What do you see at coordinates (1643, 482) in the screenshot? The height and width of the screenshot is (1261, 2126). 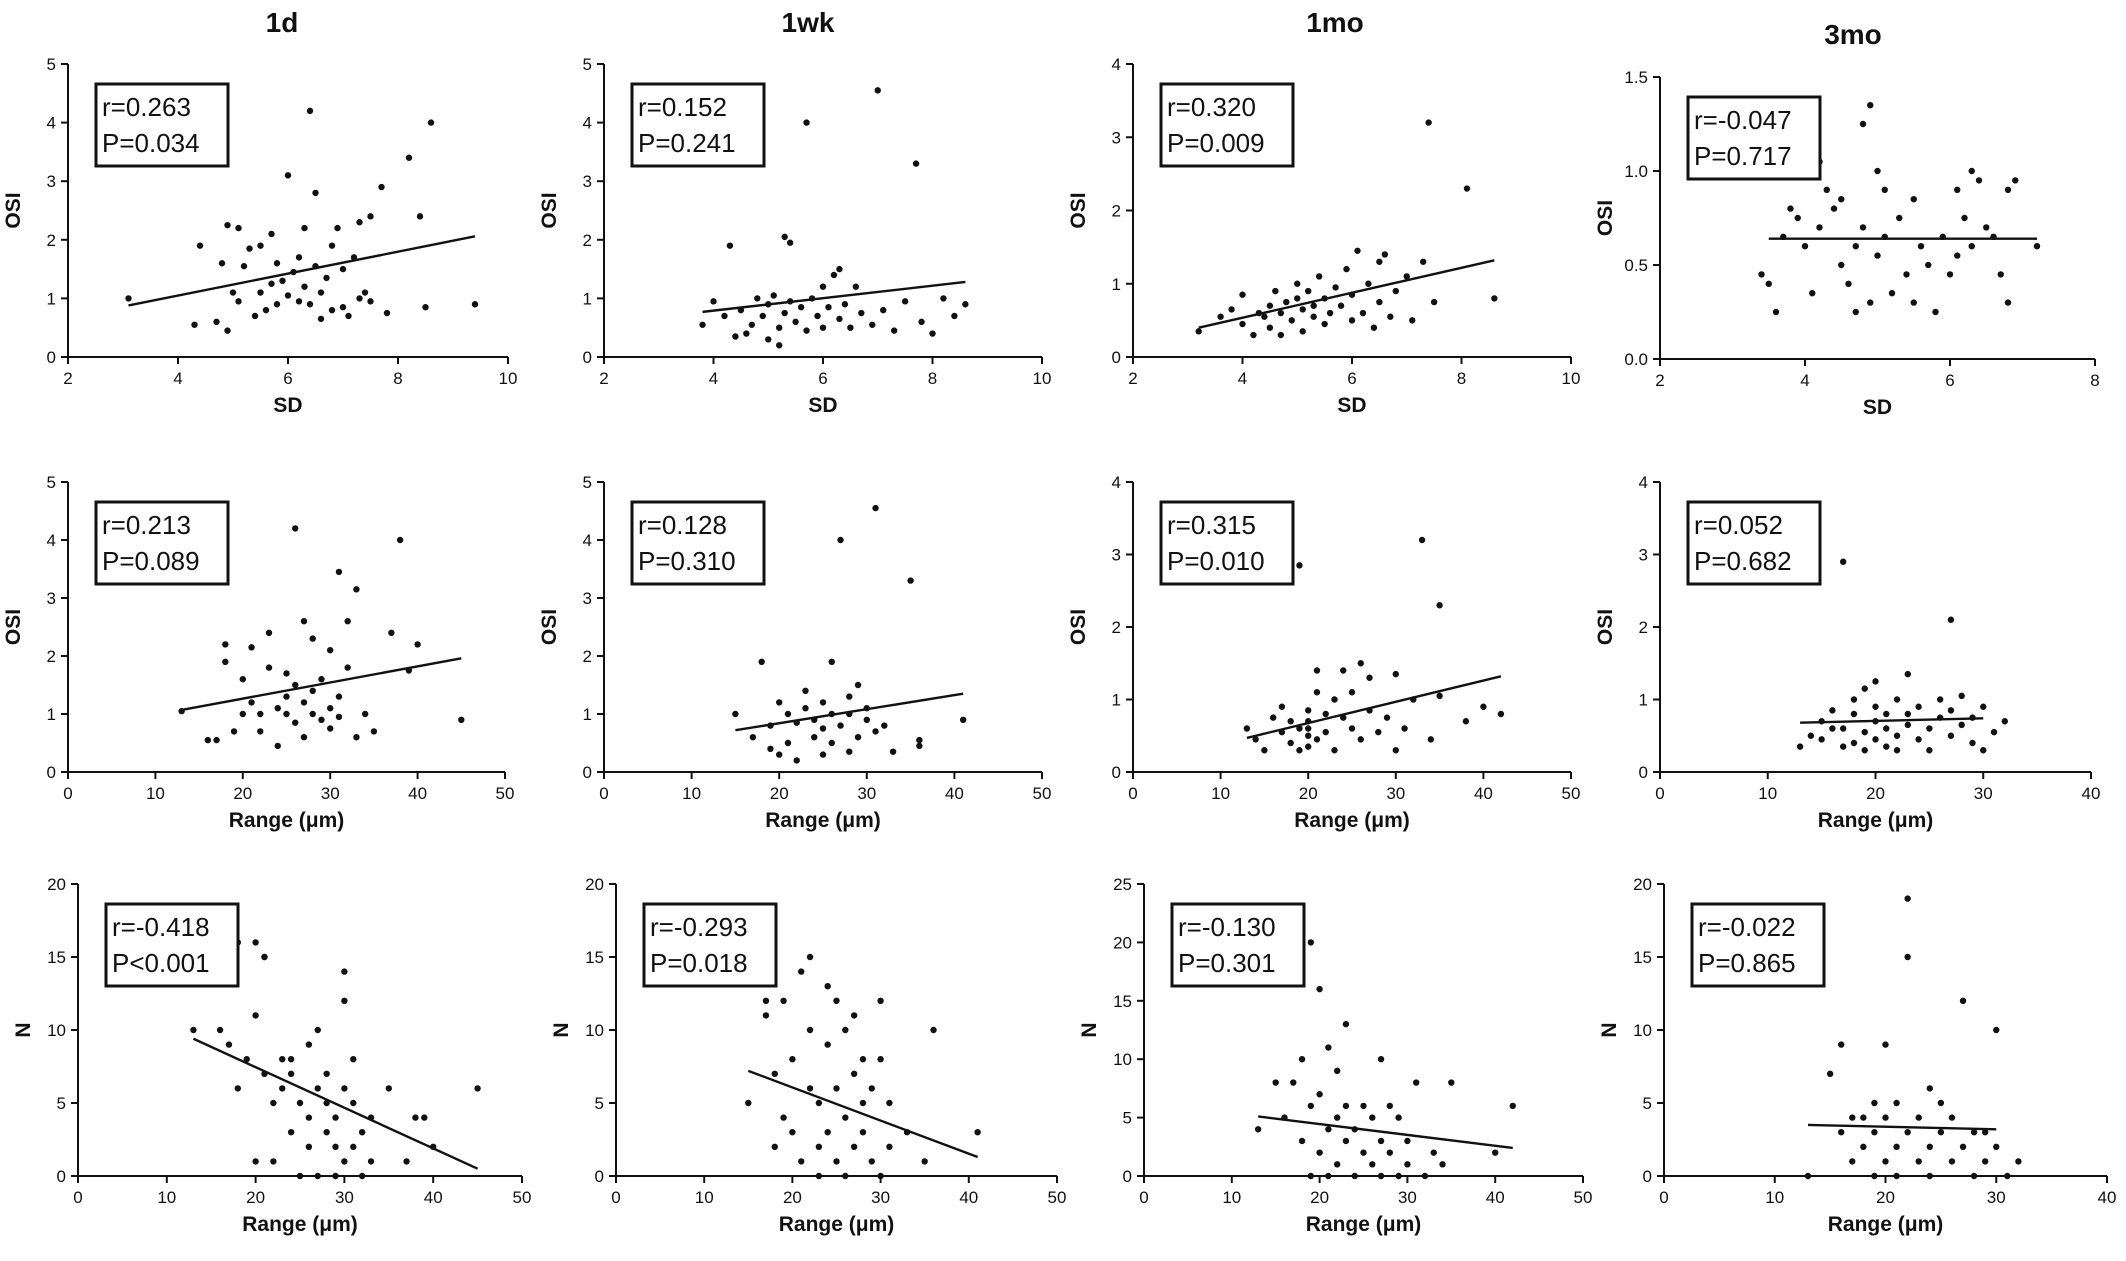 I see `y-tick-label: 4` at bounding box center [1643, 482].